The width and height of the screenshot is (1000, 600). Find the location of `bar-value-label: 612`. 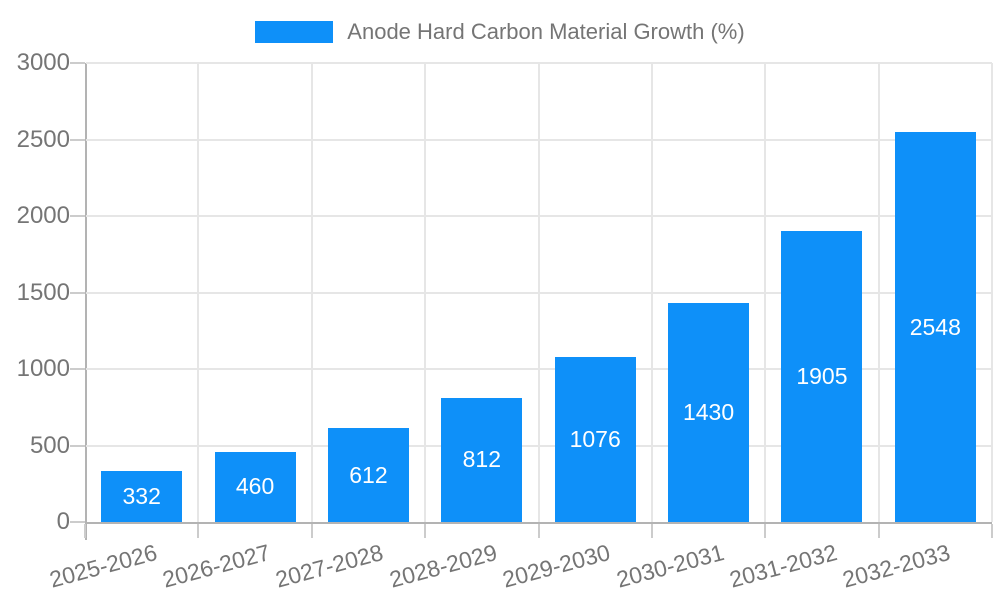

bar-value-label: 612 is located at coordinates (368, 474).